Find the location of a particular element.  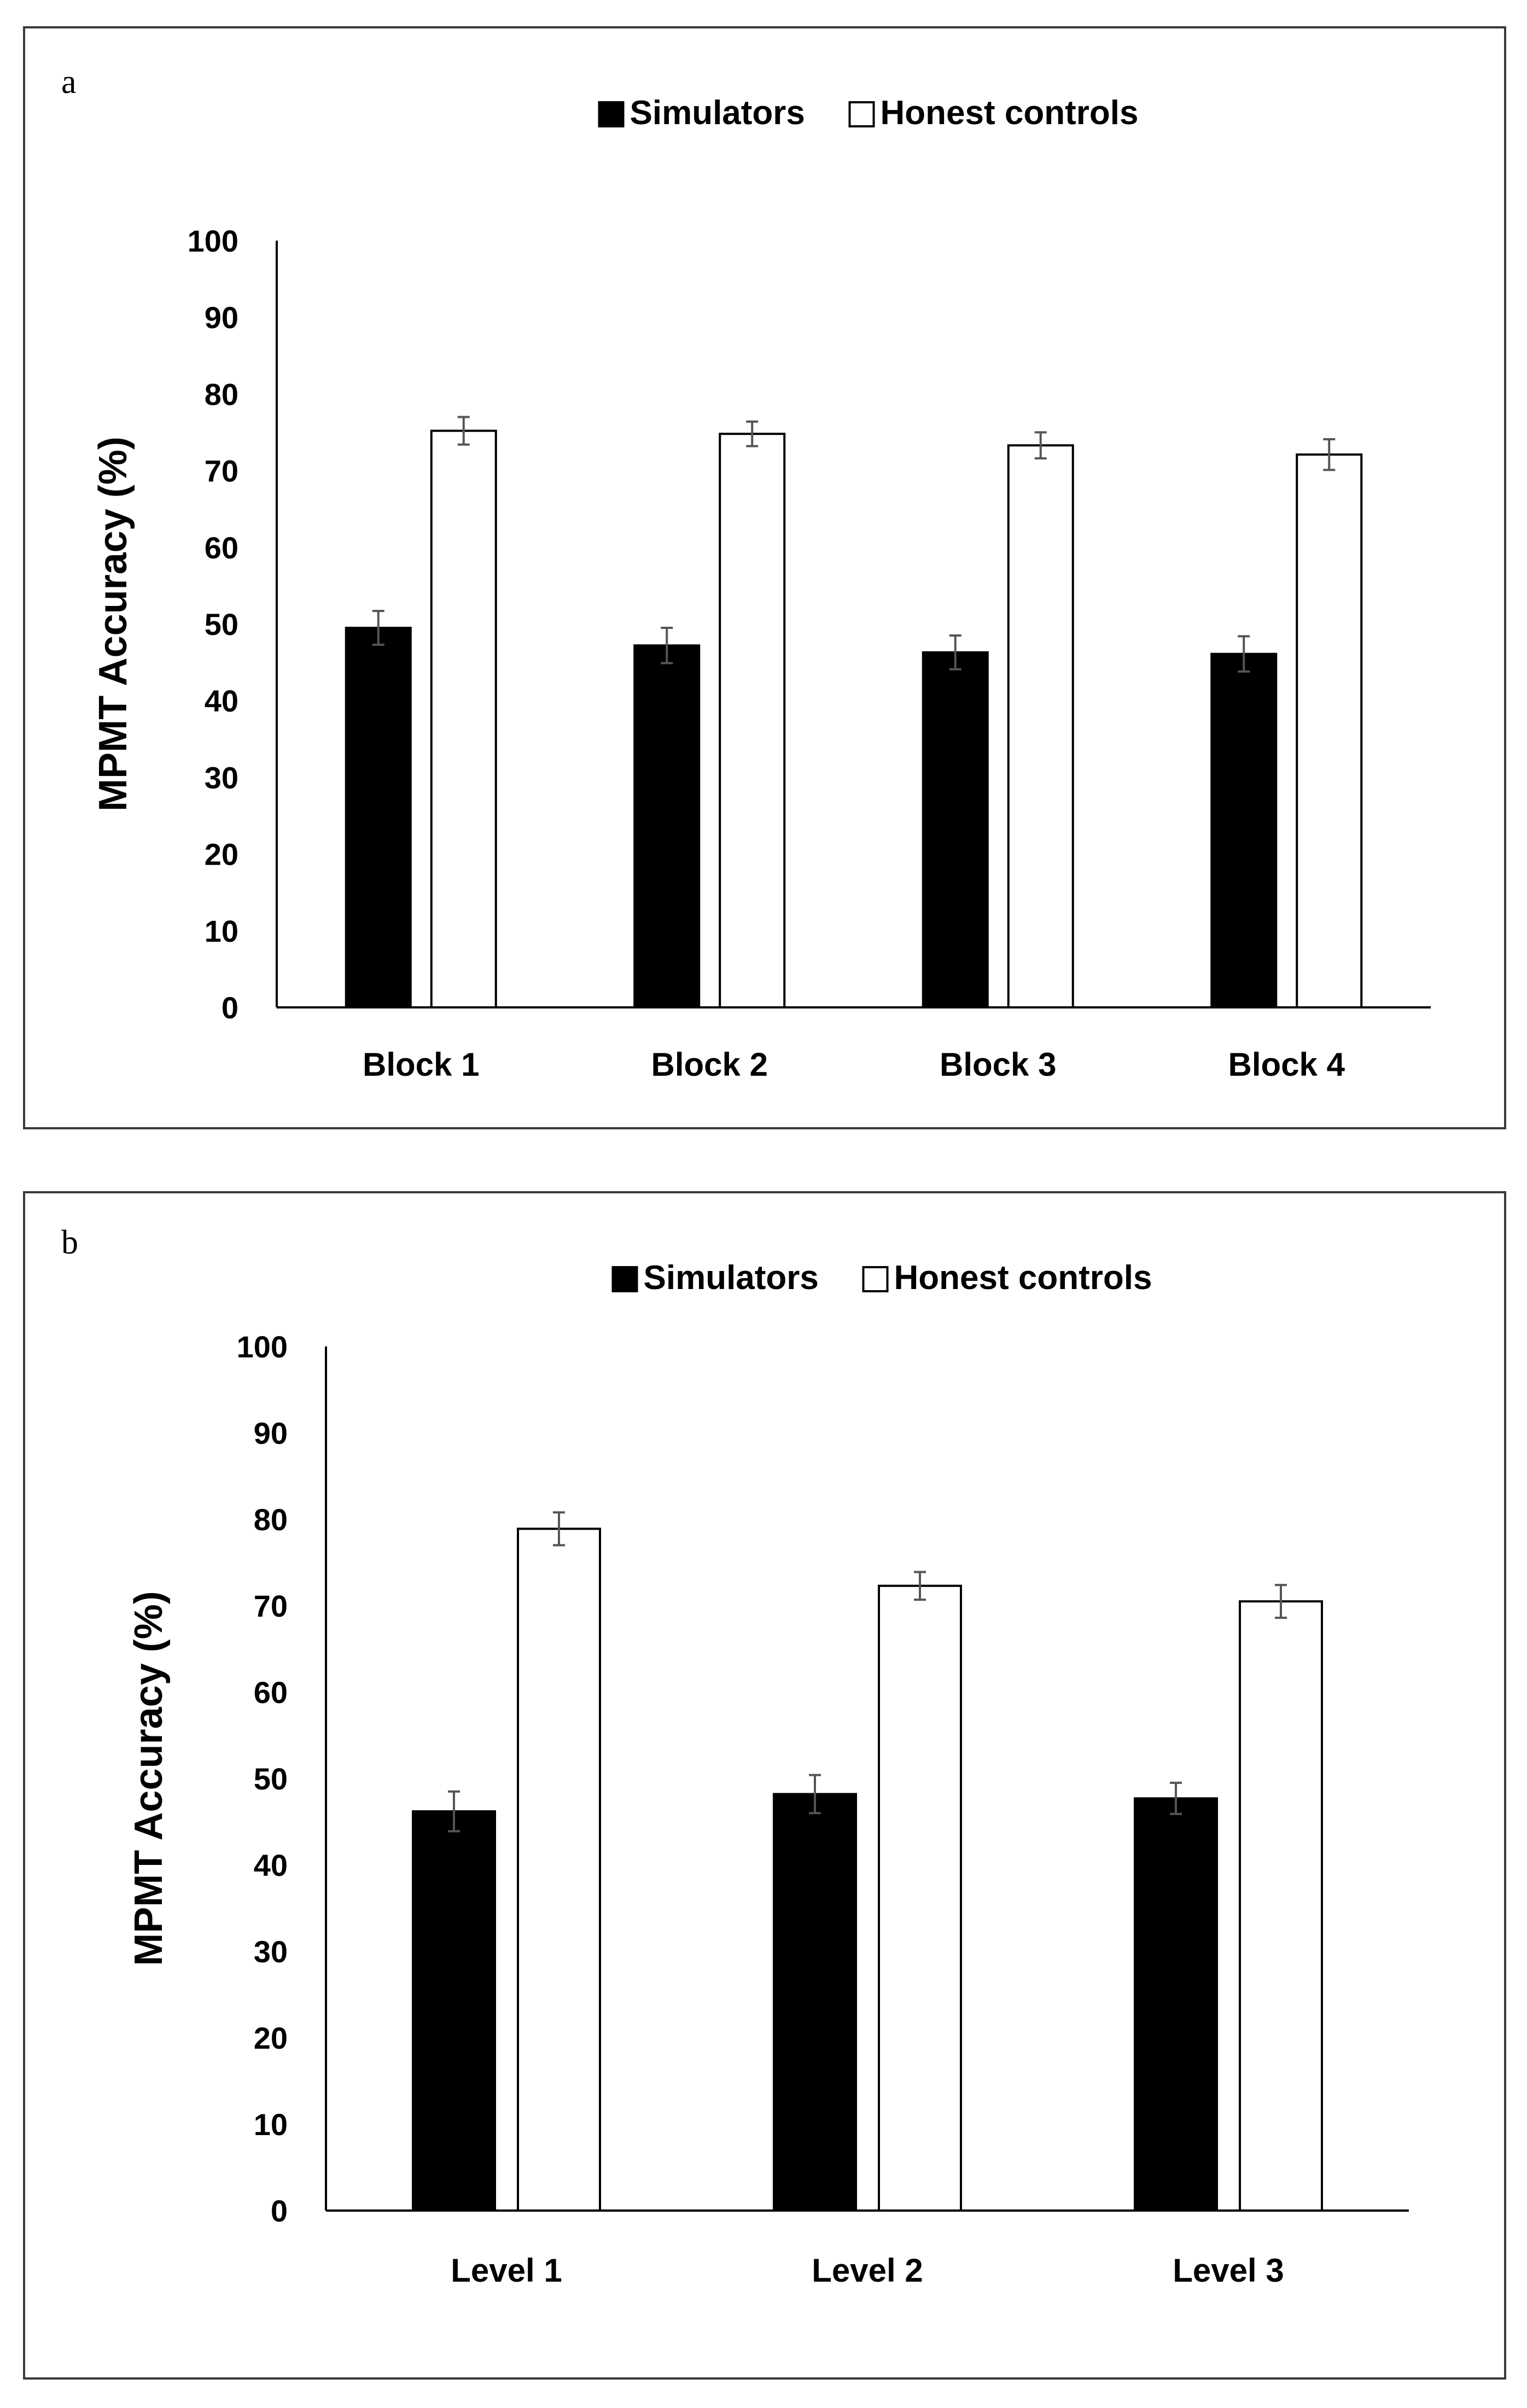

chart-b-y-axis-title: MPMT Accuracy (%) is located at coordinates (149, 1778).